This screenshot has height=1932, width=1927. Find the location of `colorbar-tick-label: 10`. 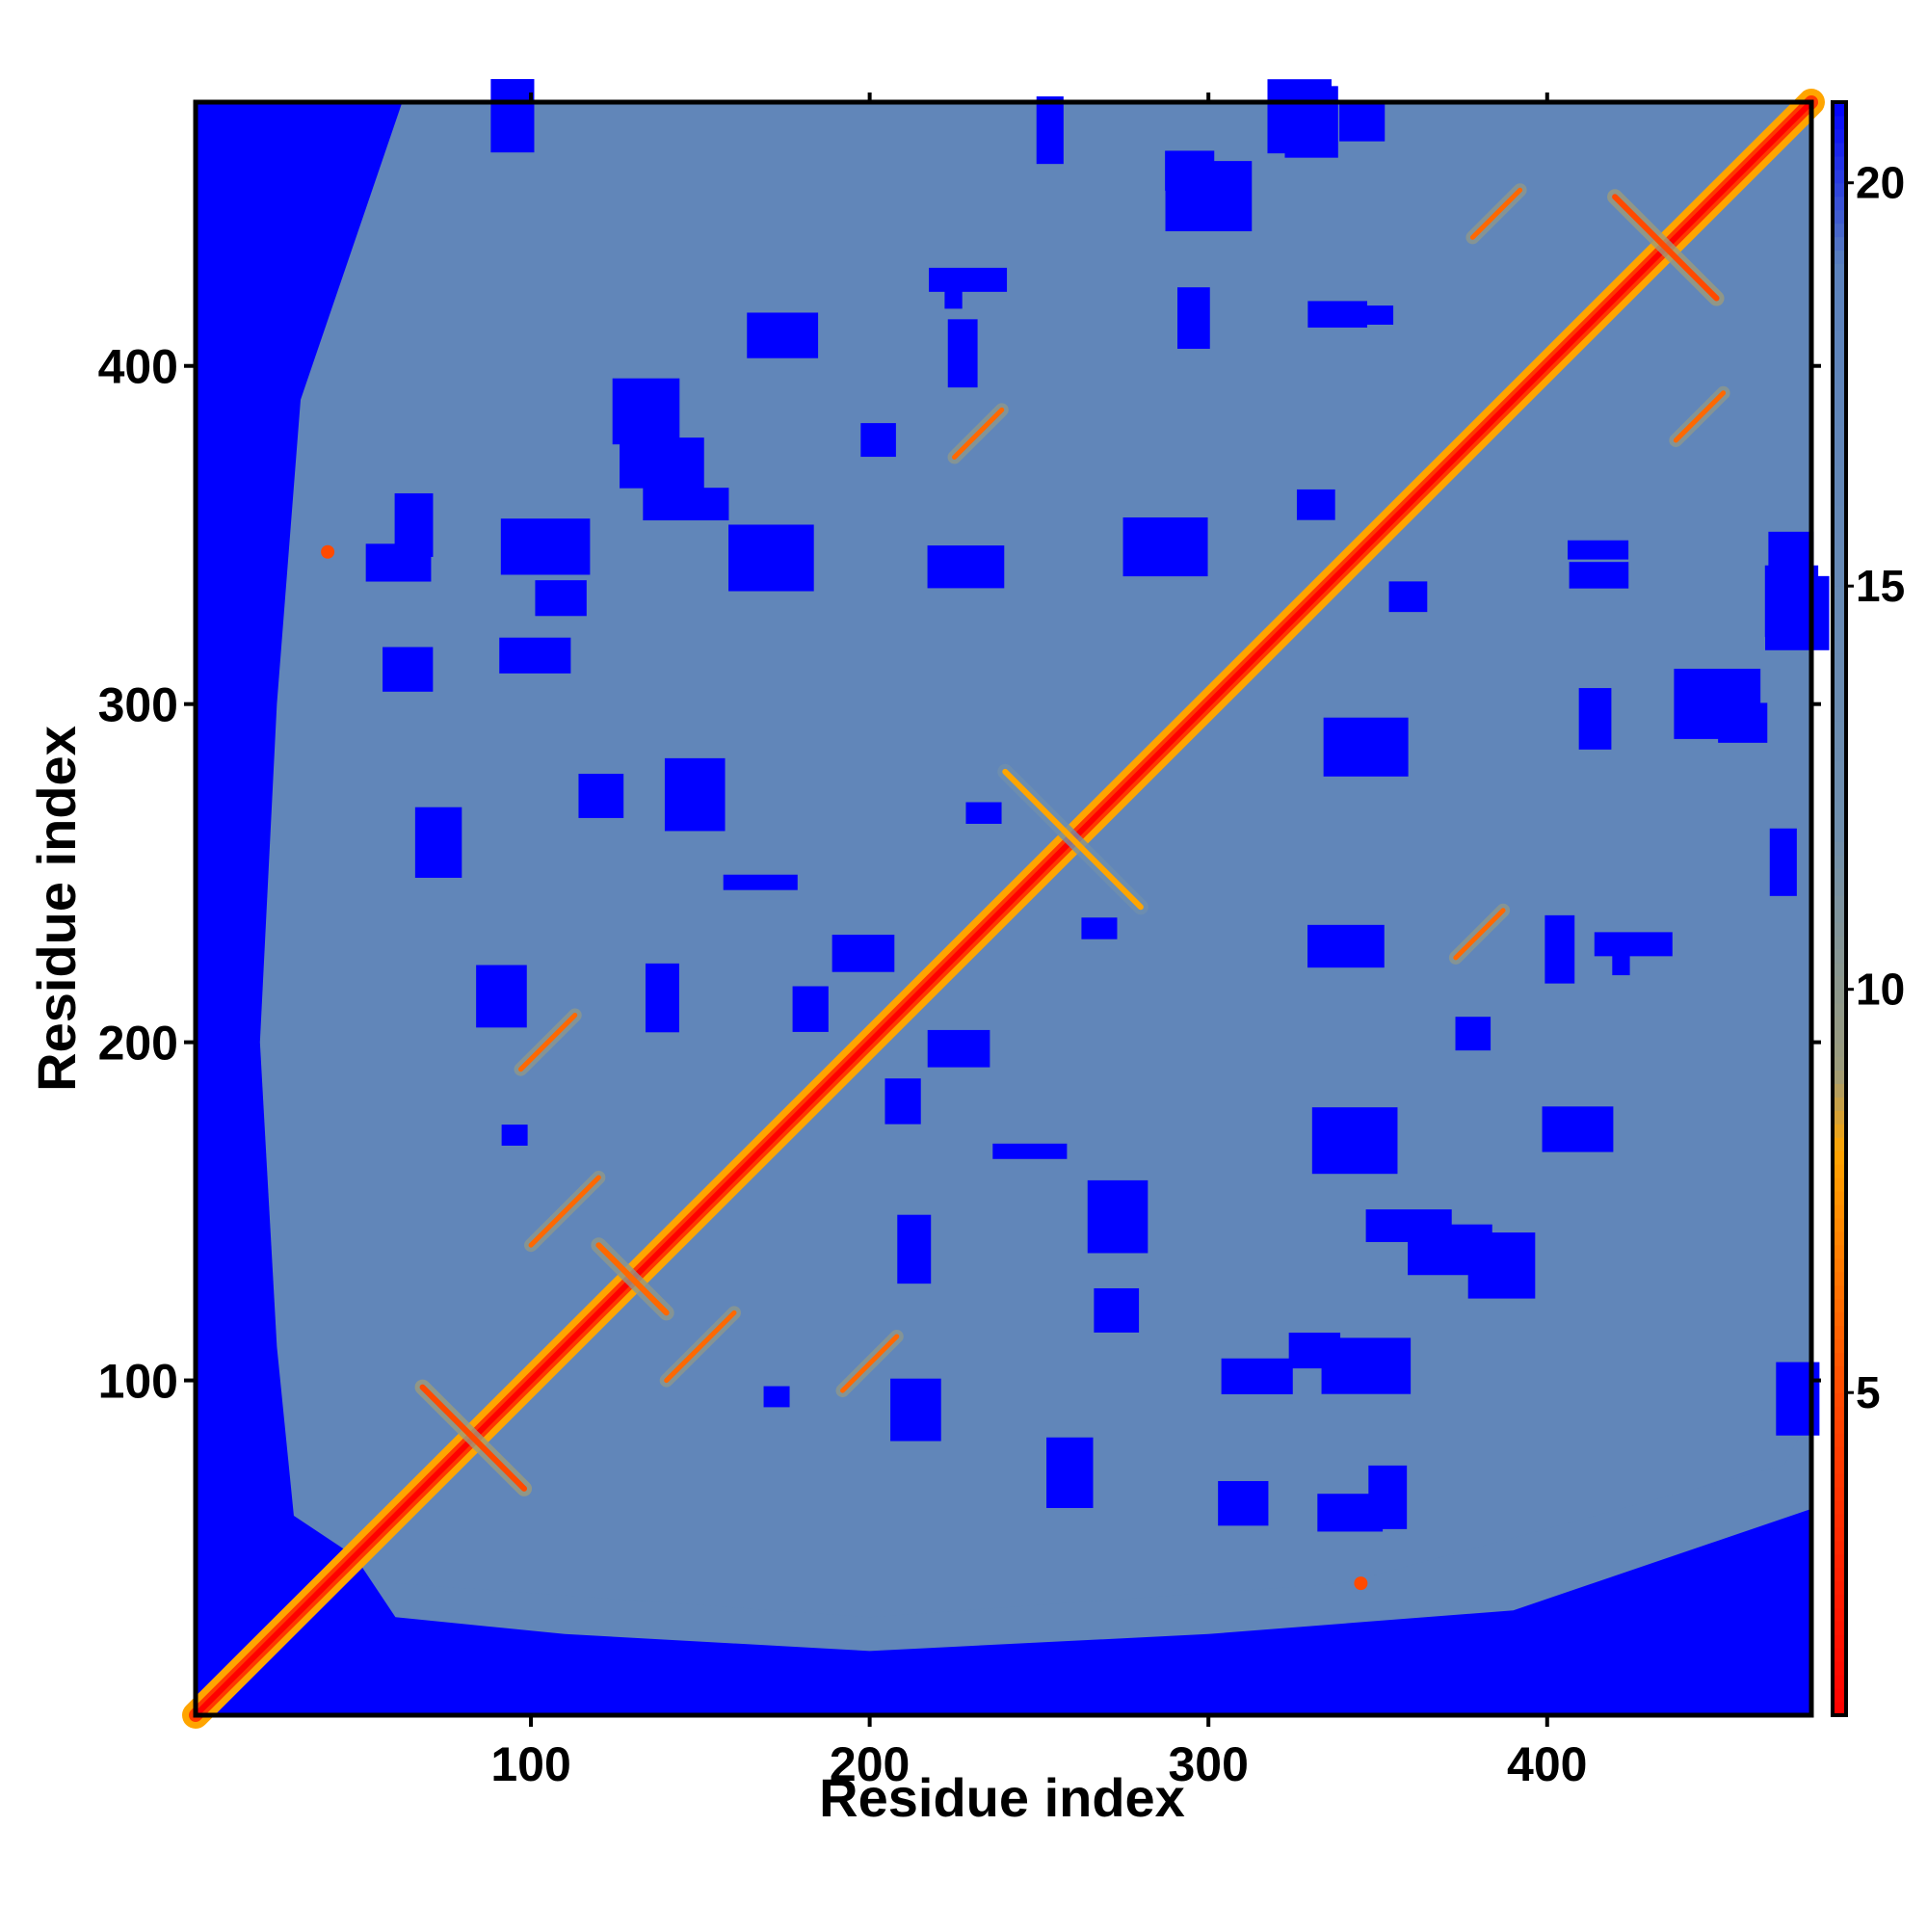

colorbar-tick-label: 10 is located at coordinates (1880, 990).